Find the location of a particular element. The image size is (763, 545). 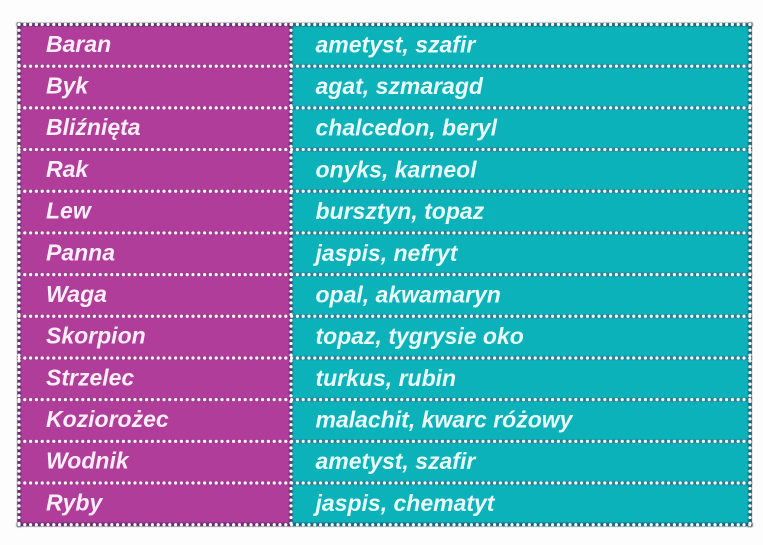

svg-text: malachit, kwarc różowy is located at coordinates (445, 419).